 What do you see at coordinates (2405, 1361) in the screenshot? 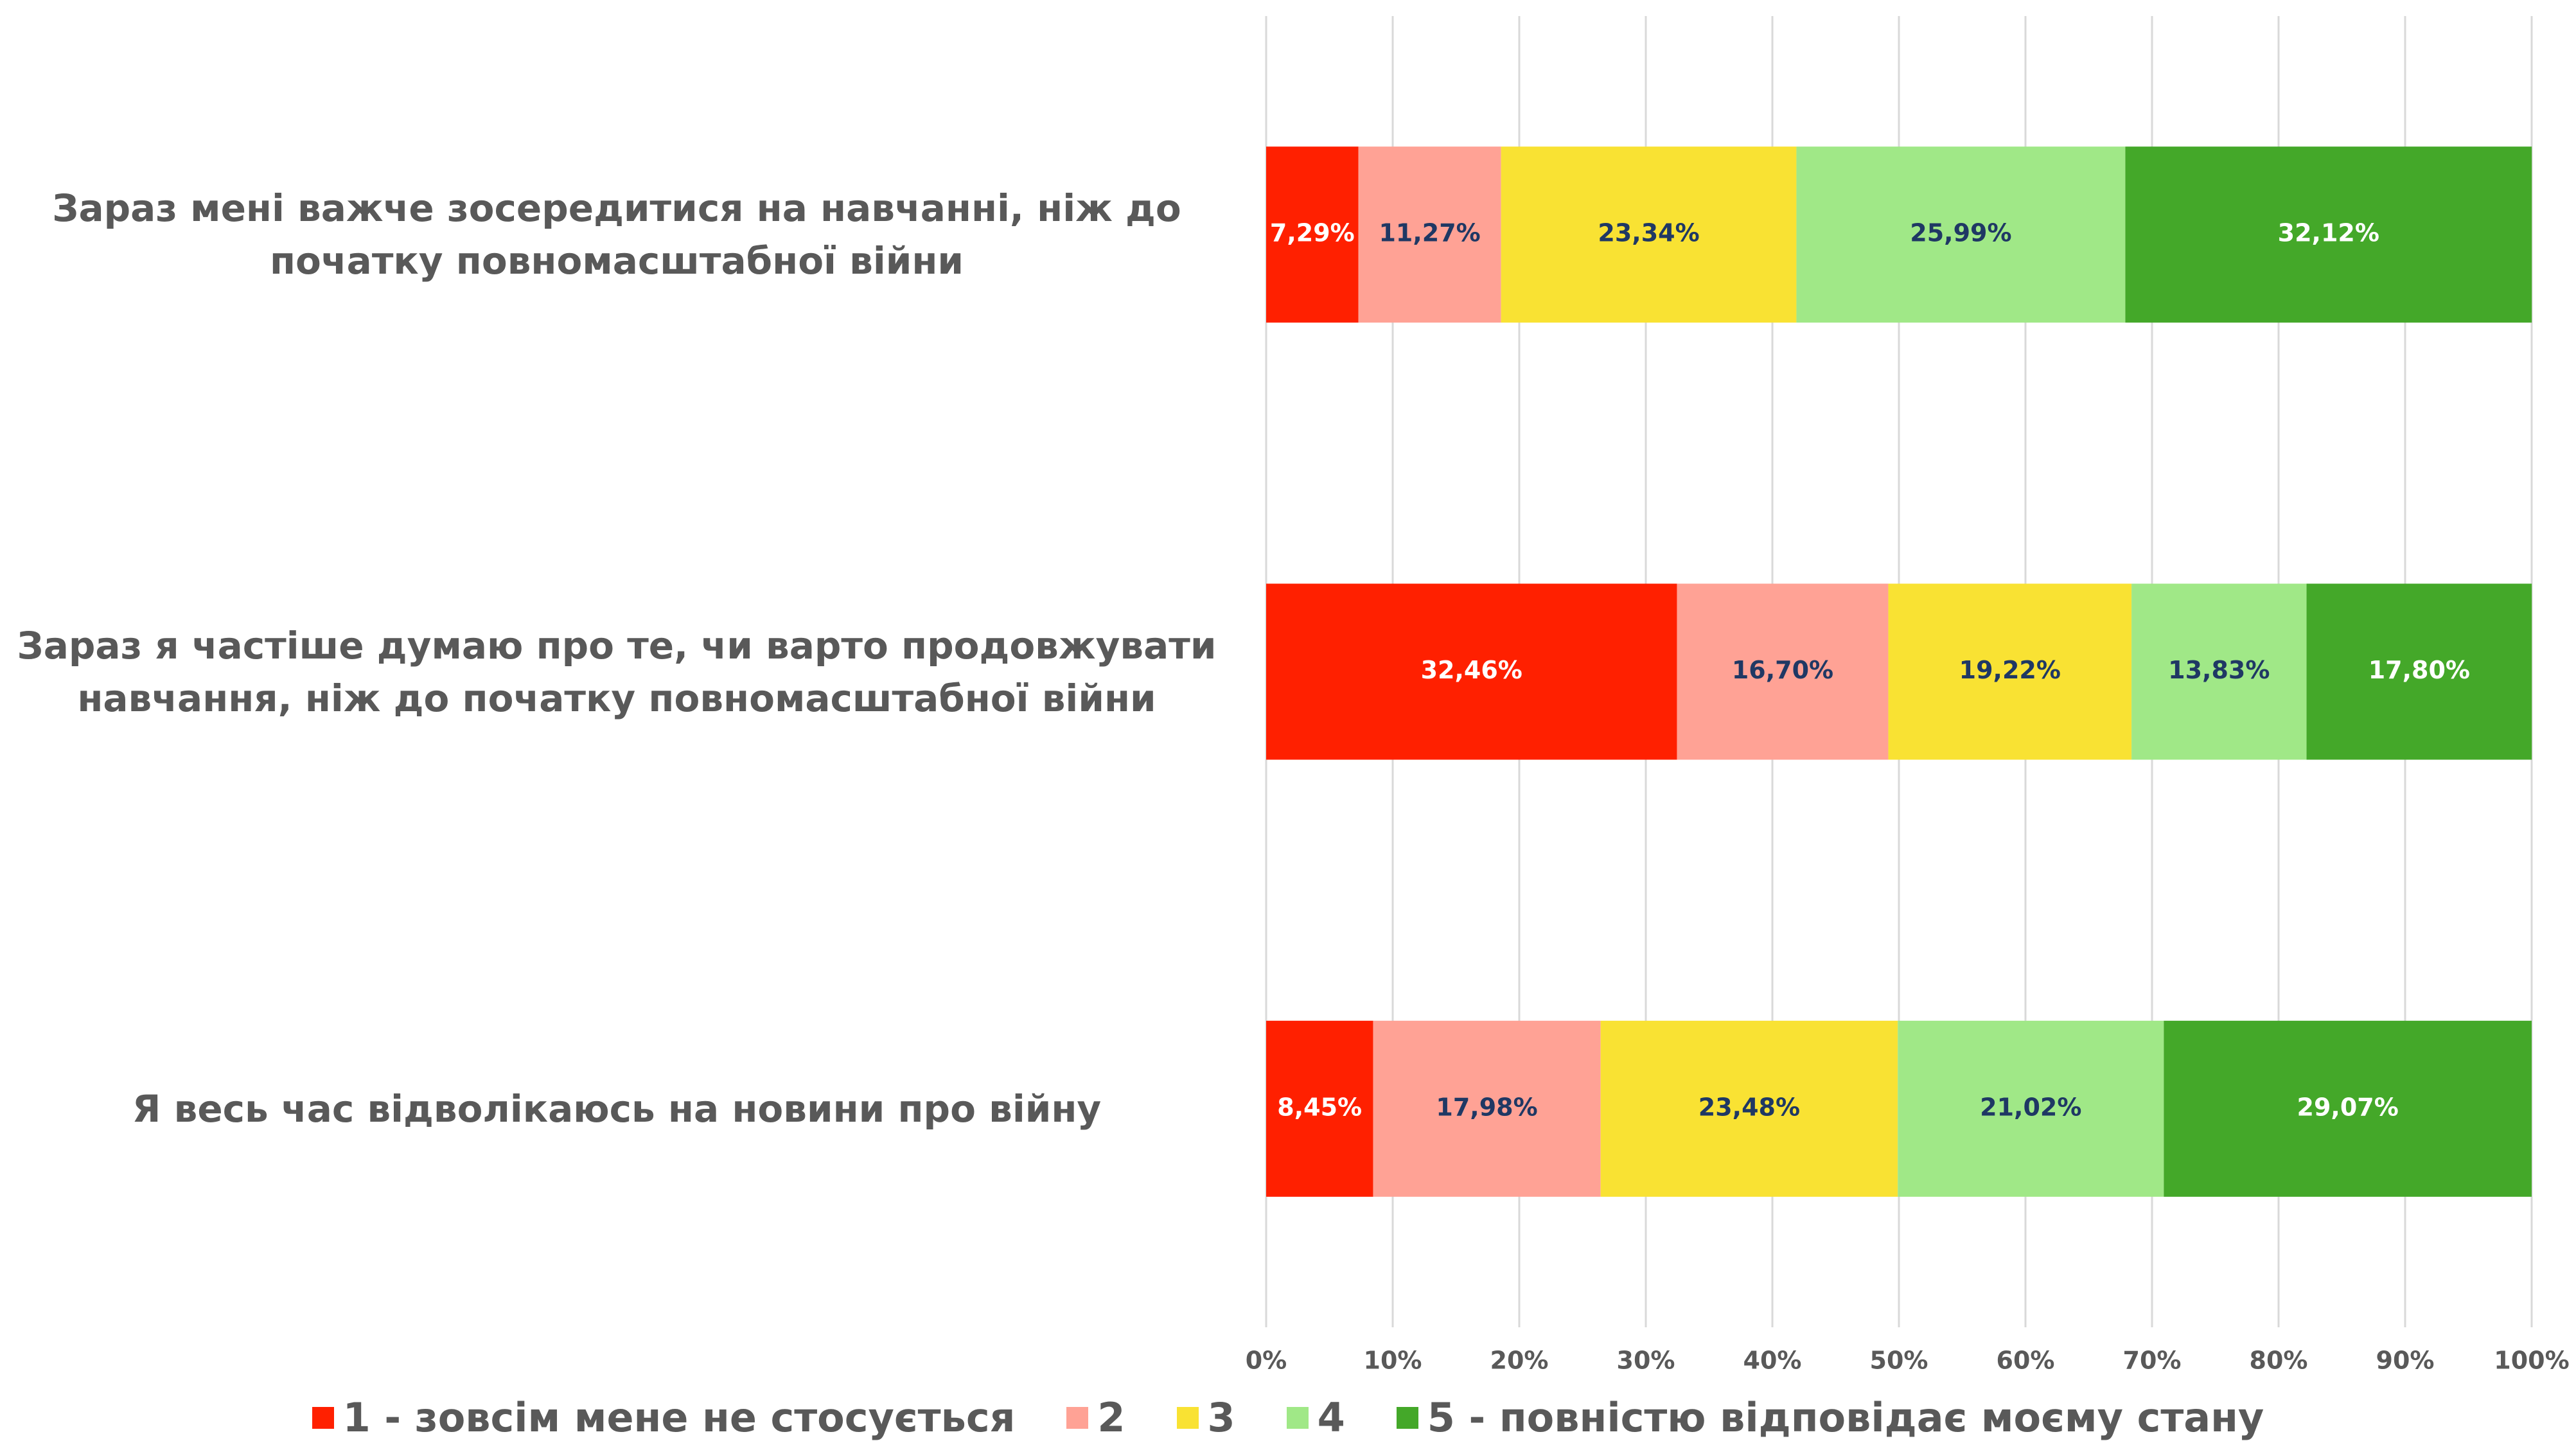
I see `x-tick-label: 90%` at bounding box center [2405, 1361].